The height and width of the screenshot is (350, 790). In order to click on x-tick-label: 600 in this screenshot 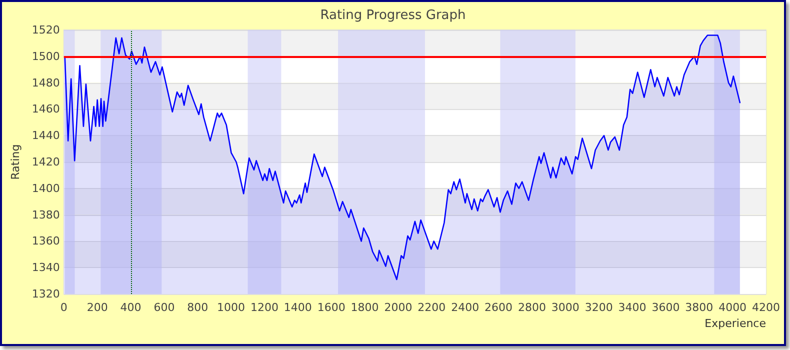, I will do `click(164, 307)`.